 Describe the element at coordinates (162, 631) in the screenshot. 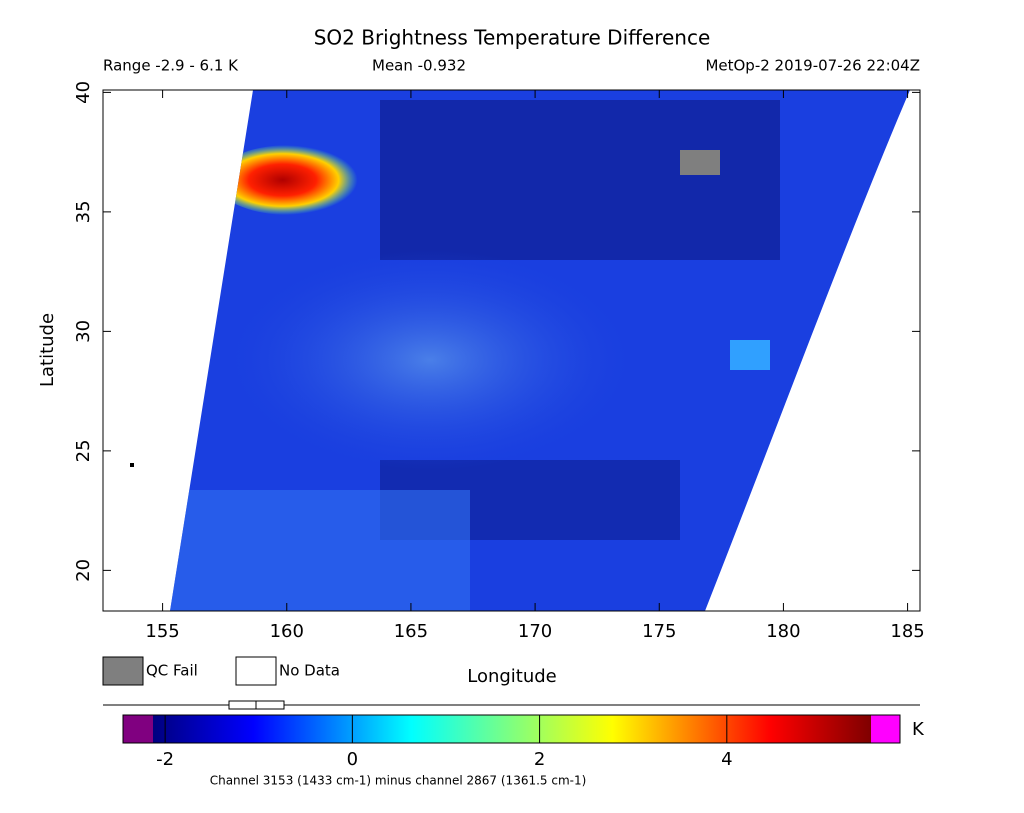

I see `x-tick-label: 155` at that location.